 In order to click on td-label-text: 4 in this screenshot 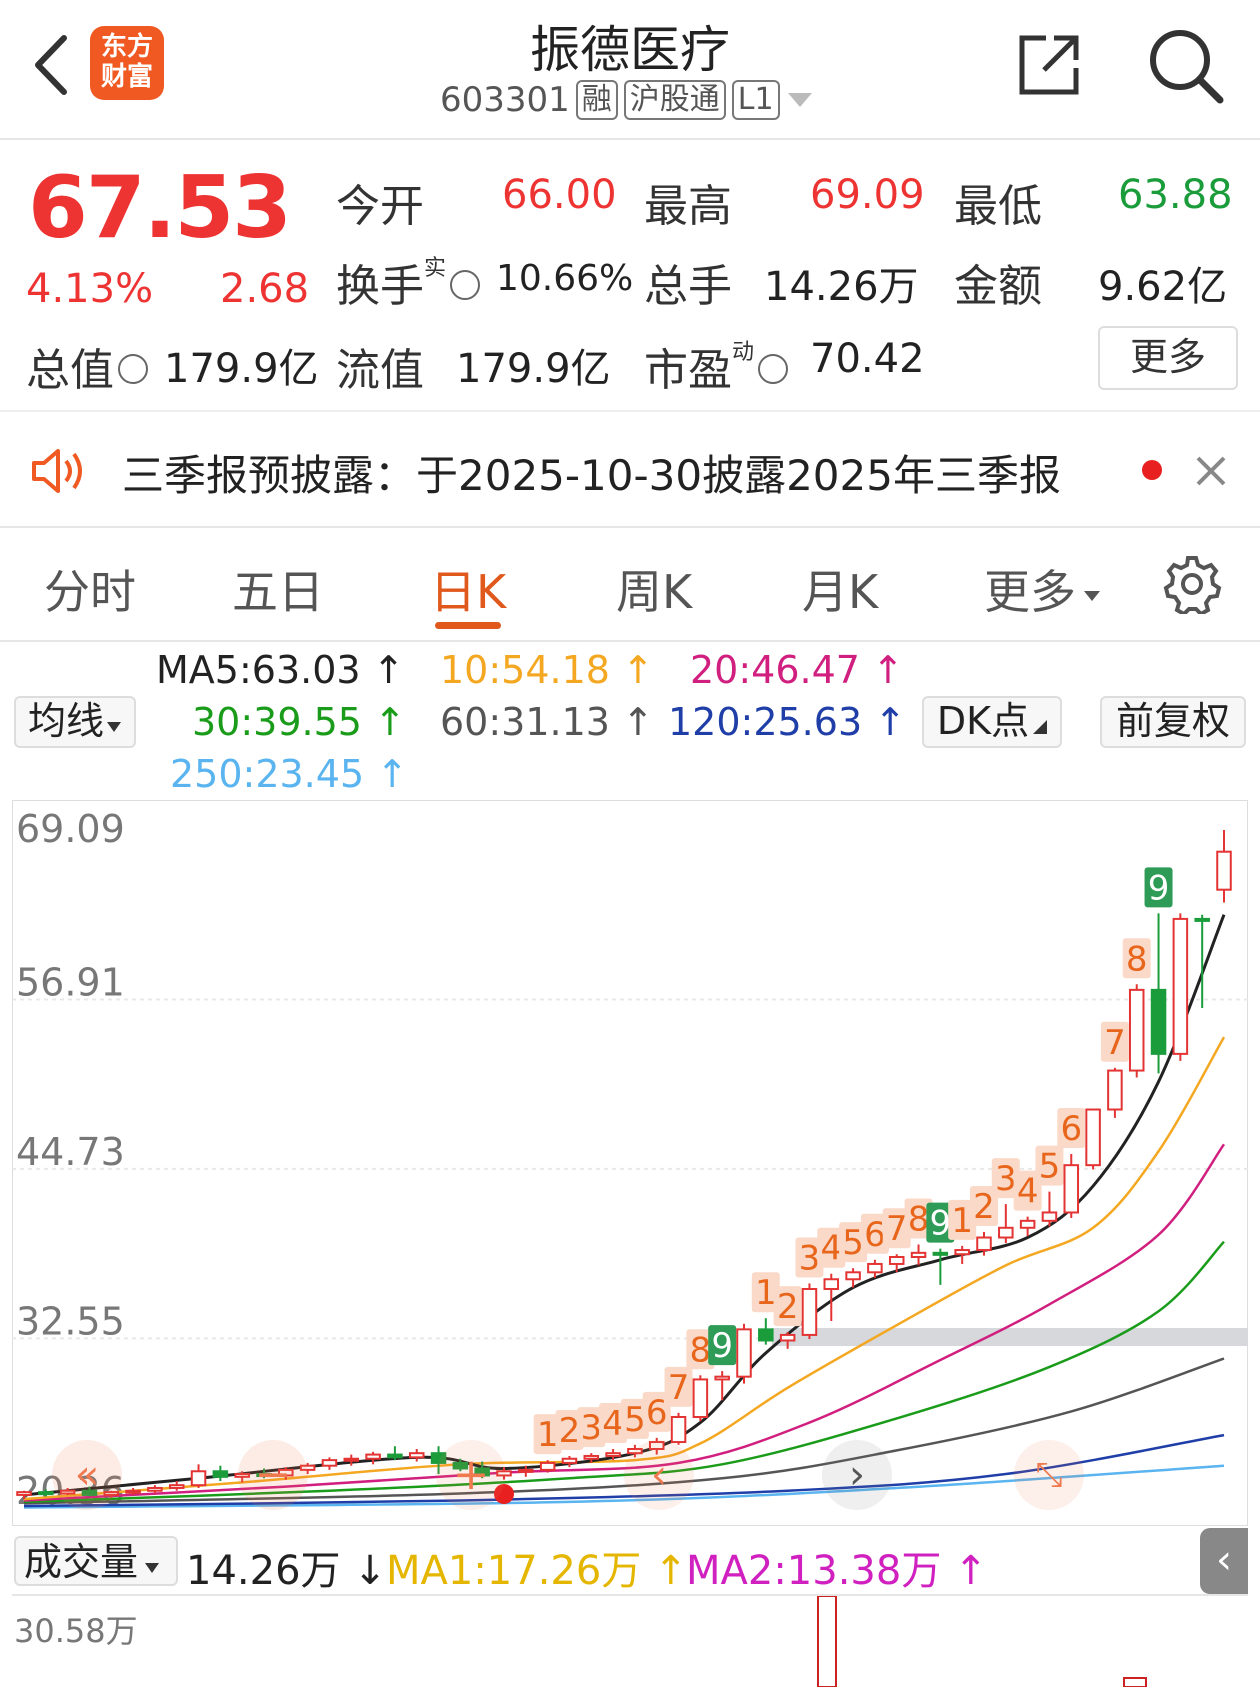, I will do `click(1028, 1192)`.